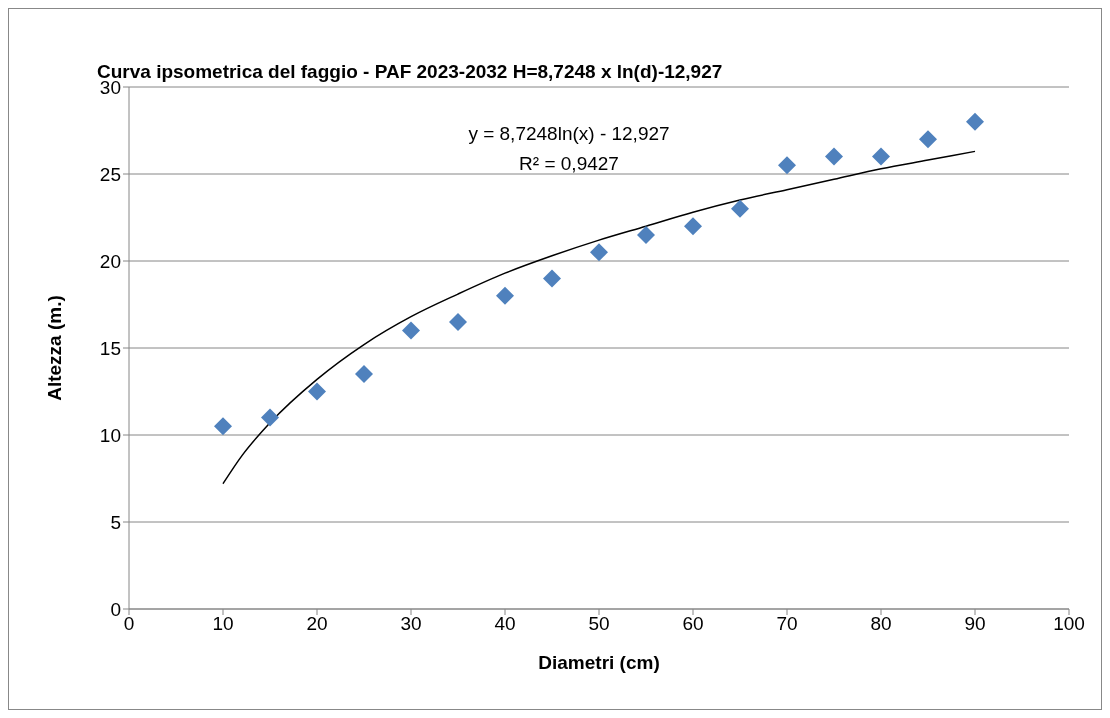  What do you see at coordinates (110, 348) in the screenshot?
I see `y-tick-label: 15` at bounding box center [110, 348].